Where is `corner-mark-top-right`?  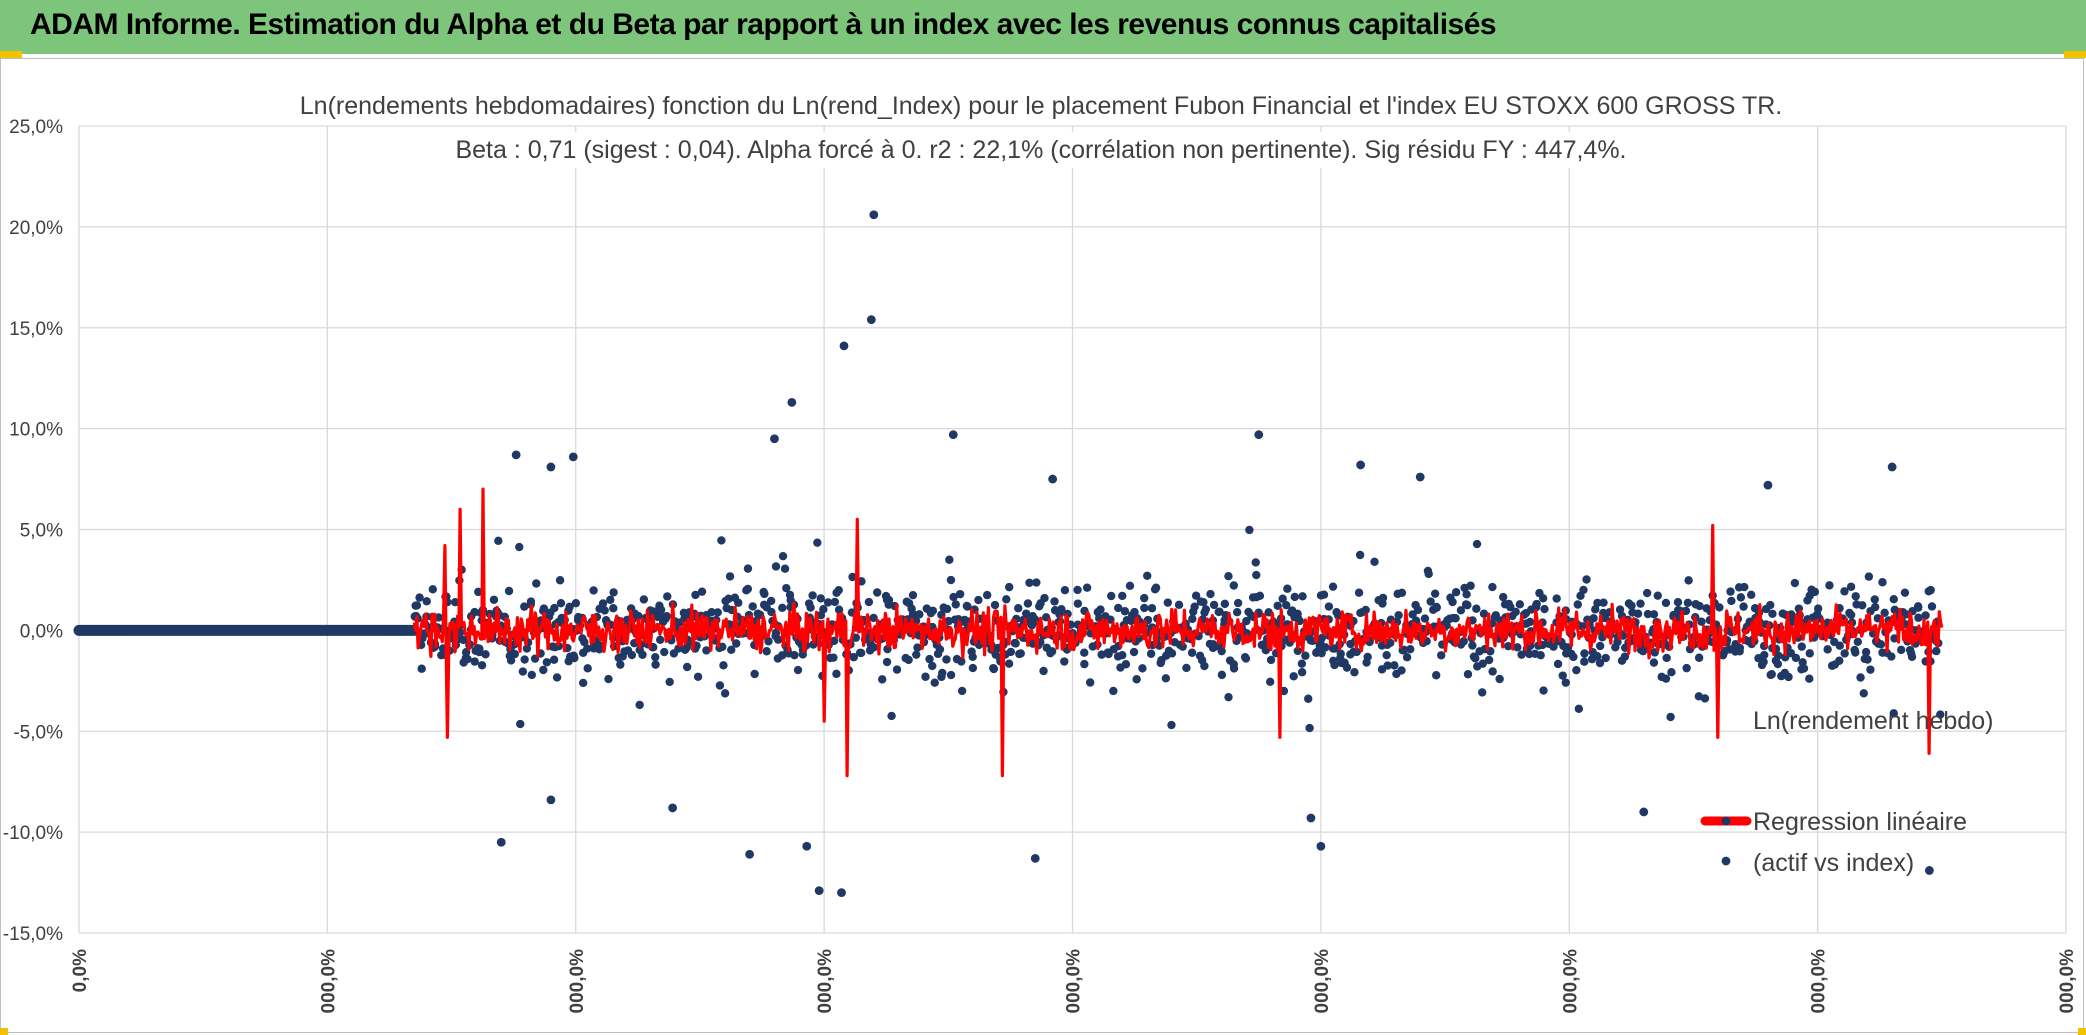
corner-mark-top-right is located at coordinates (2075, 54).